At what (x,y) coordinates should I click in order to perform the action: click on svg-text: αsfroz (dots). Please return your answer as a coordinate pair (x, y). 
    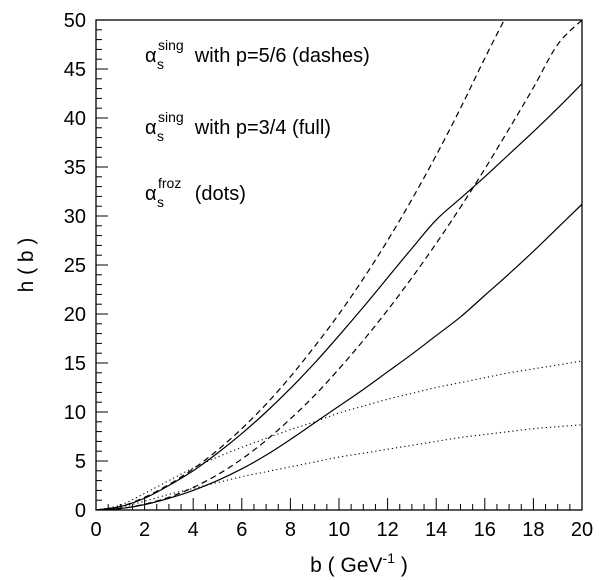
    Looking at the image, I should click on (195, 192).